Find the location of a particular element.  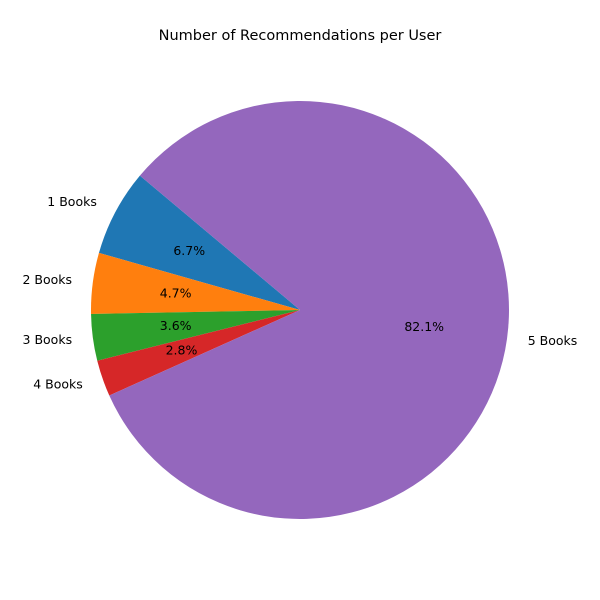

slice-percent-label: 4.7% is located at coordinates (176, 292).